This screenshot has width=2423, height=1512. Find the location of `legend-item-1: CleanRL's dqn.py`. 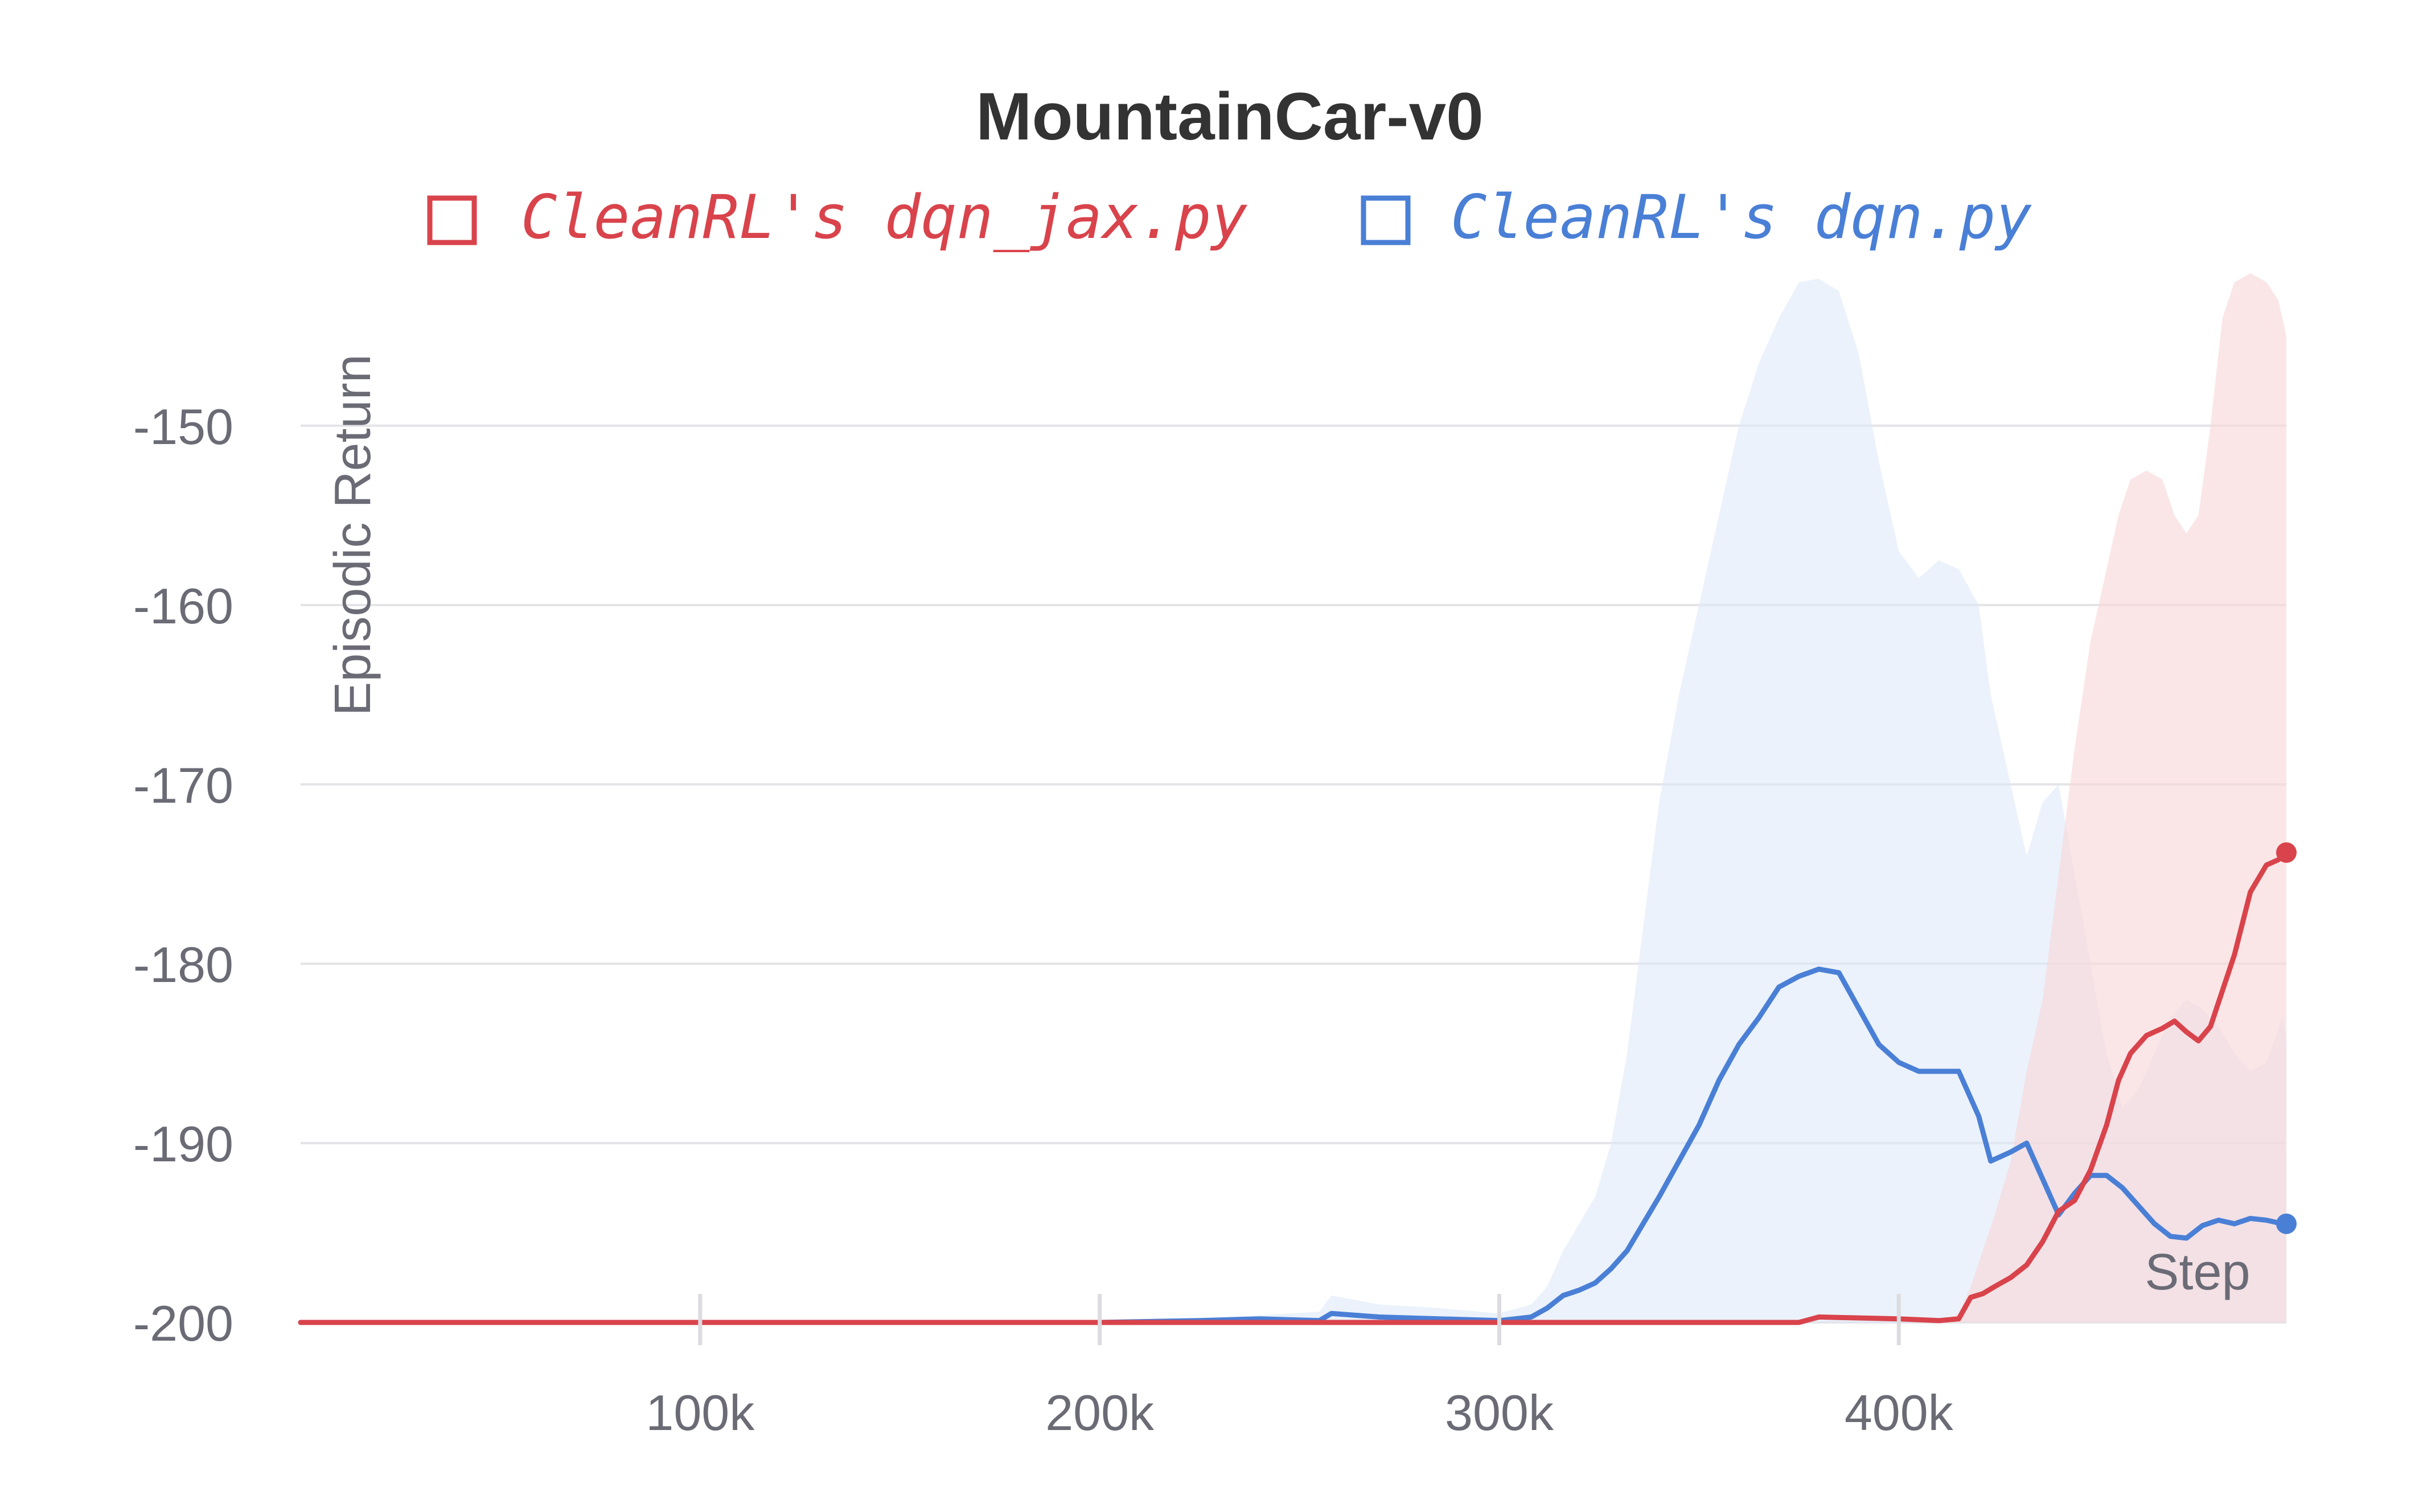

legend-item-1: CleanRL's dqn.py is located at coordinates (1696, 217).